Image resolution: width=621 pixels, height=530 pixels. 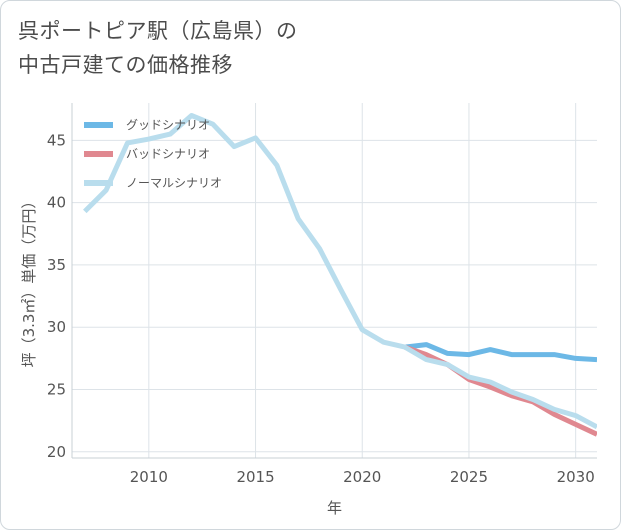 I want to click on x-tick-label: 2010, so click(x=149, y=477).